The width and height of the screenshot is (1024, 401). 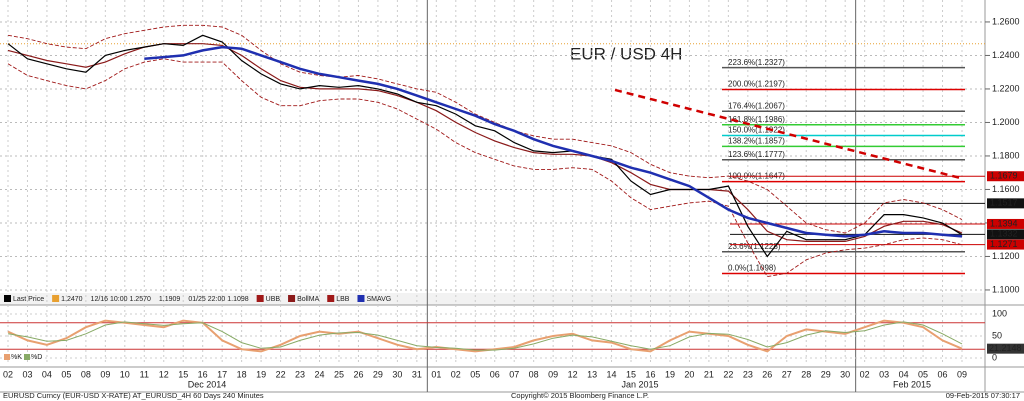 I want to click on osc-tick-label: 0, so click(x=994, y=357).